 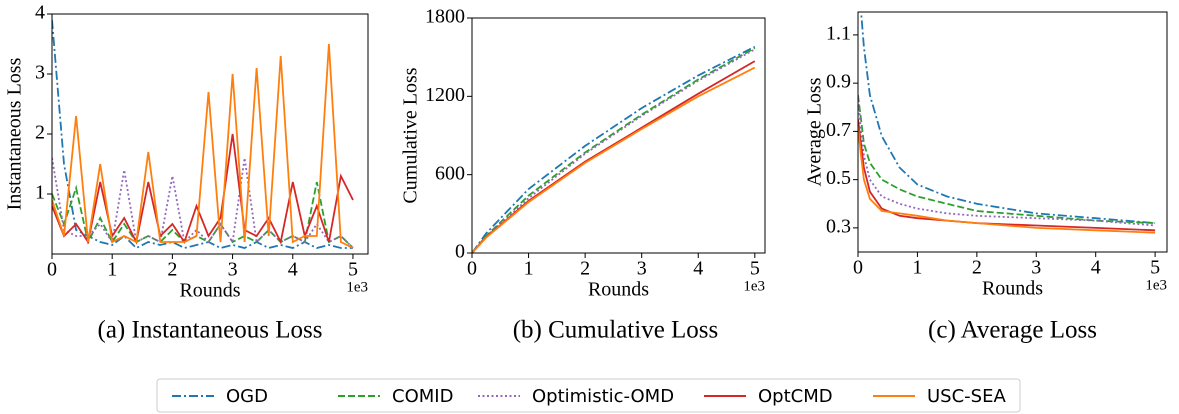 What do you see at coordinates (411, 135) in the screenshot?
I see `y-axis-label: Cumulative Loss` at bounding box center [411, 135].